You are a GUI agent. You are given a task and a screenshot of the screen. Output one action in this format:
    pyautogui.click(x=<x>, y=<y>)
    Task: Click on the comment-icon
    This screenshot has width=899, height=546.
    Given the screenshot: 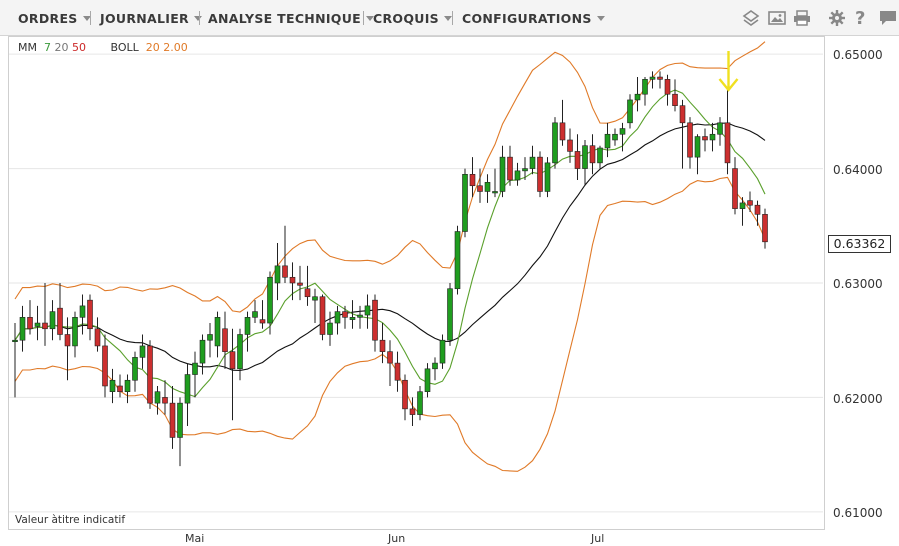 What is the action you would take?
    pyautogui.click(x=888, y=18)
    